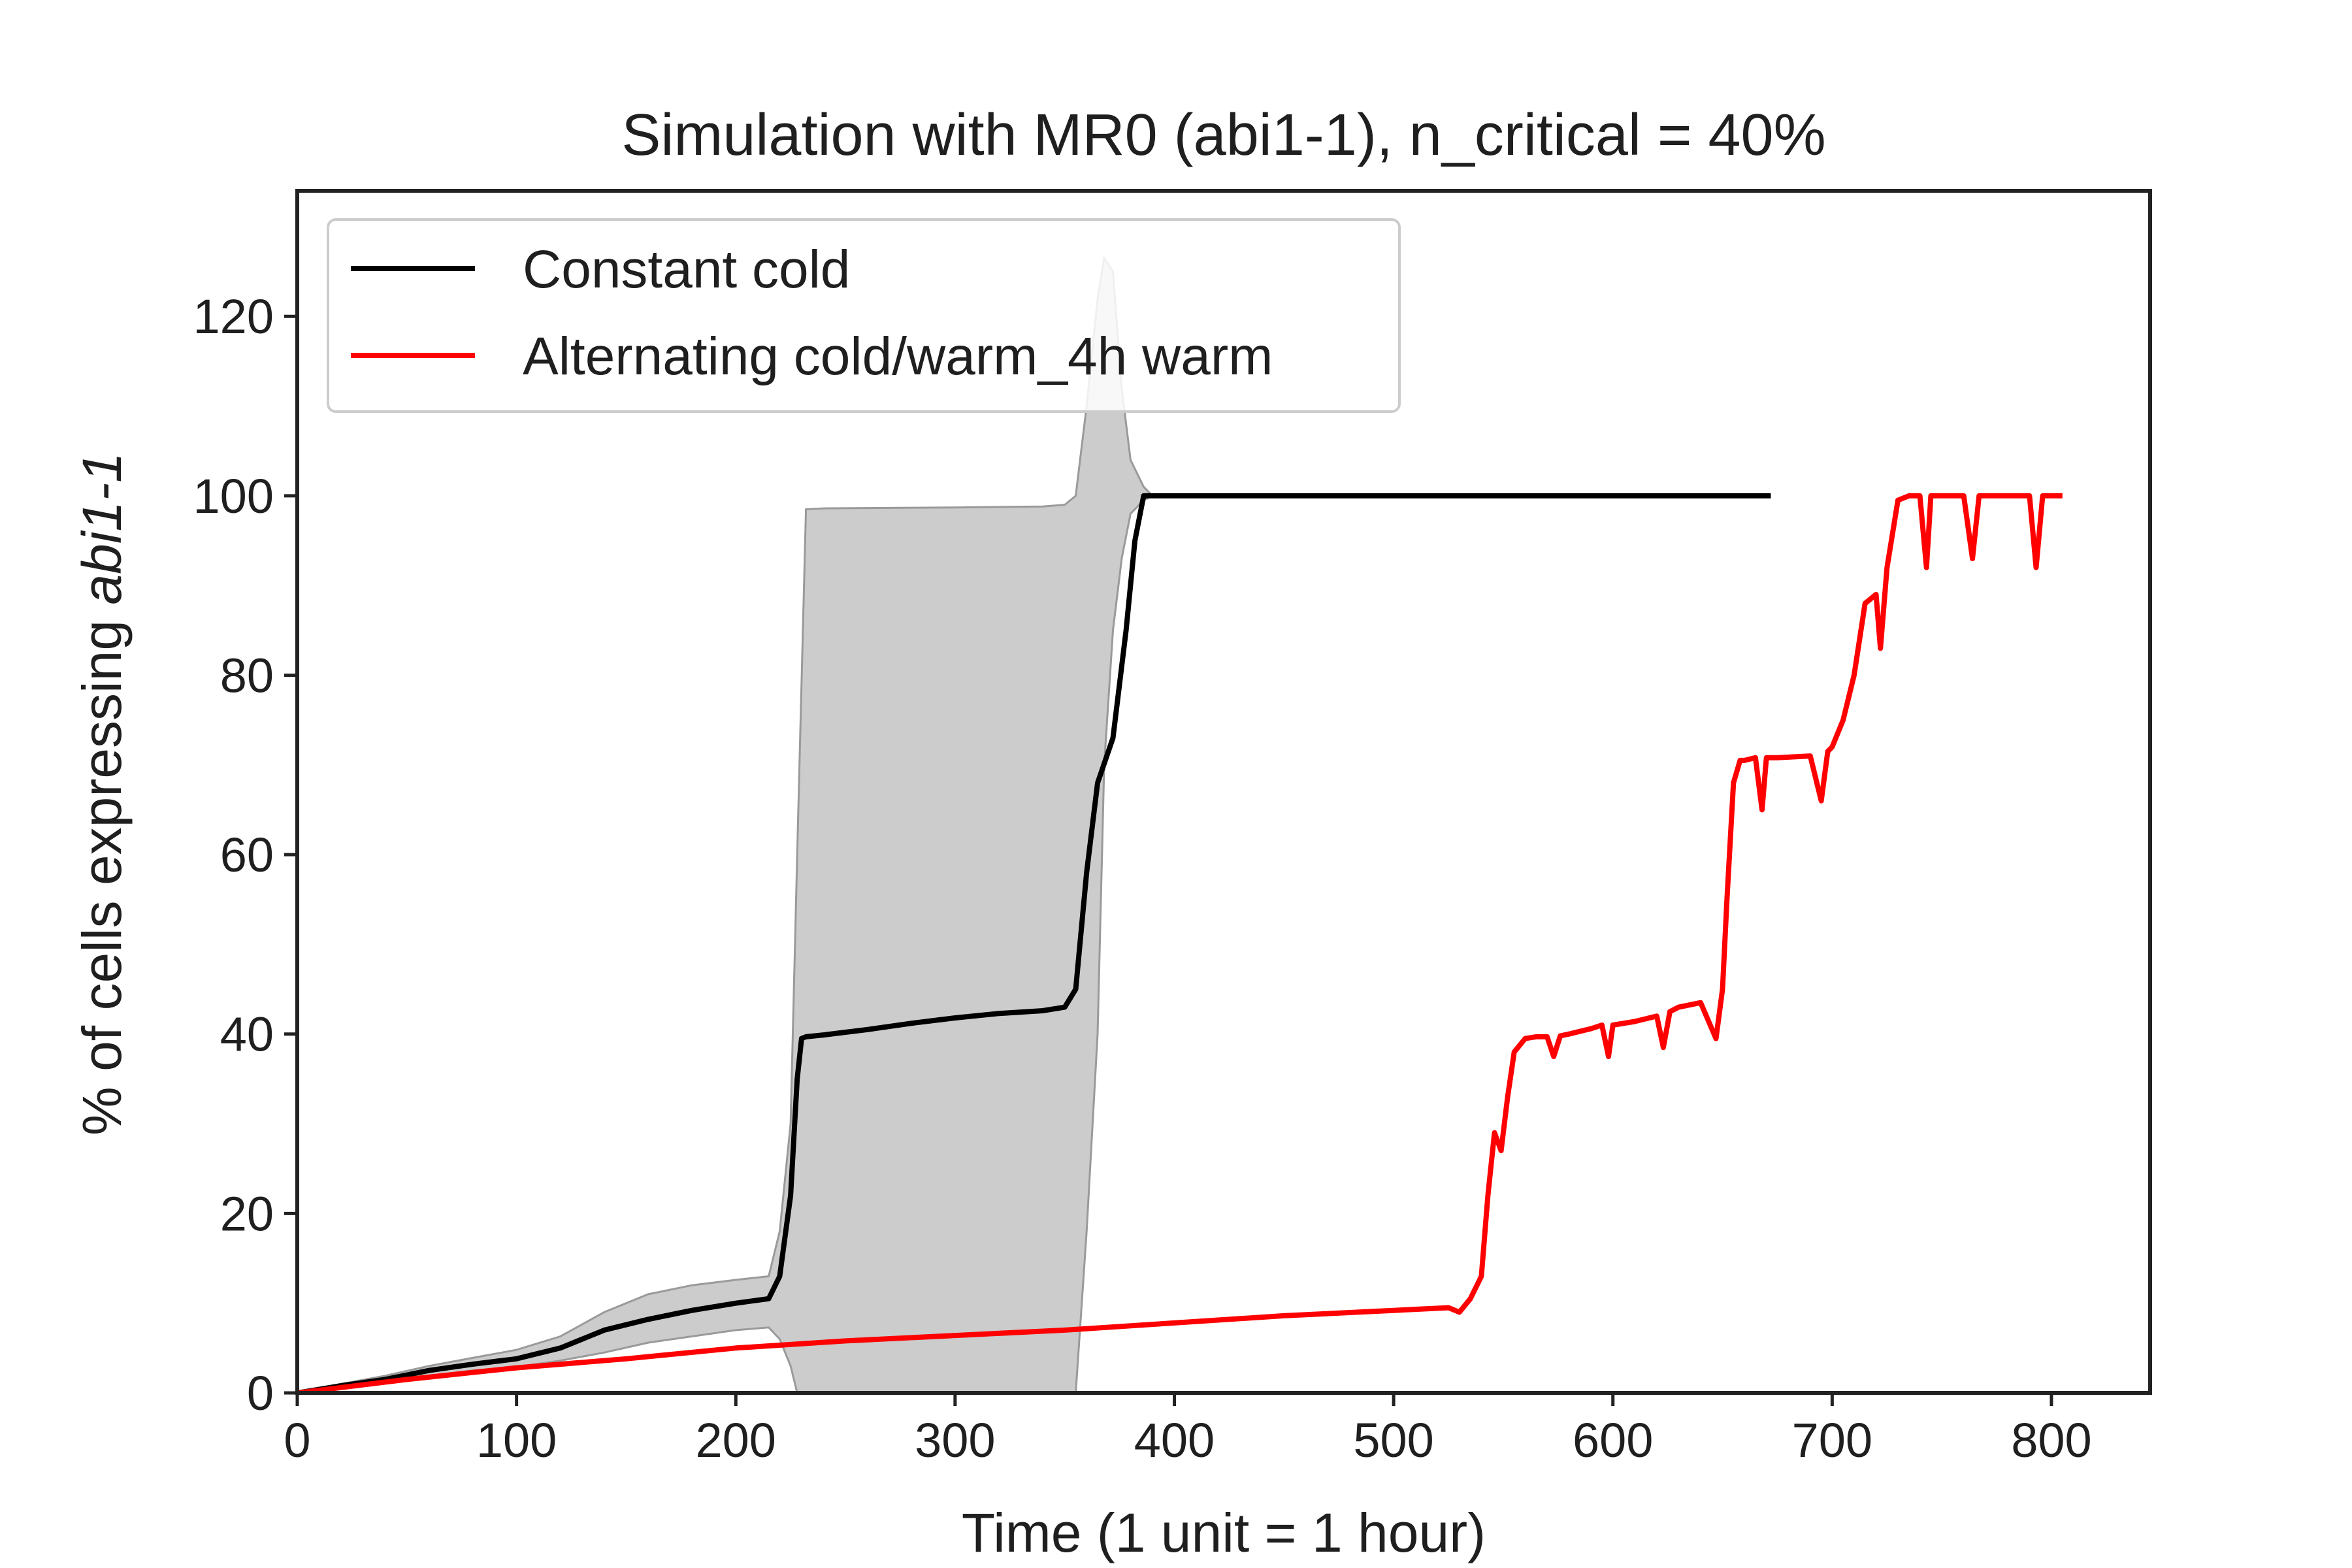  I want to click on x-tick-label: 700, so click(1832, 1440).